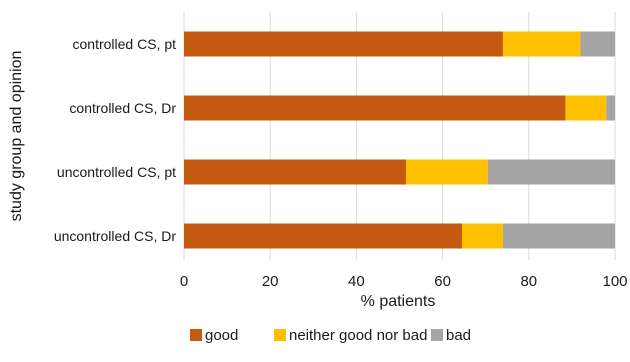  What do you see at coordinates (116, 172) in the screenshot?
I see `category-label: uncontrolled CS, pt` at bounding box center [116, 172].